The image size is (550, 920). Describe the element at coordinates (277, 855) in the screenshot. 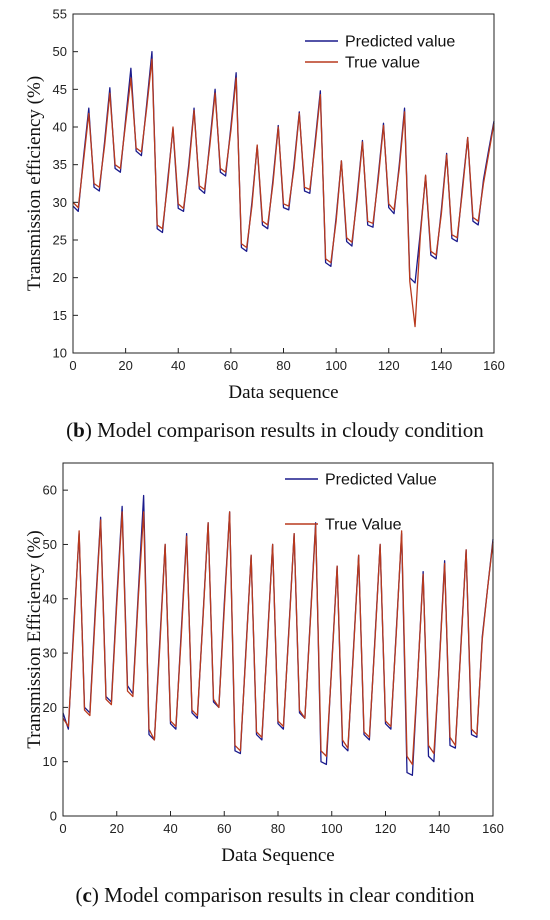

I see `x-axis-title: Data Sequence` at that location.